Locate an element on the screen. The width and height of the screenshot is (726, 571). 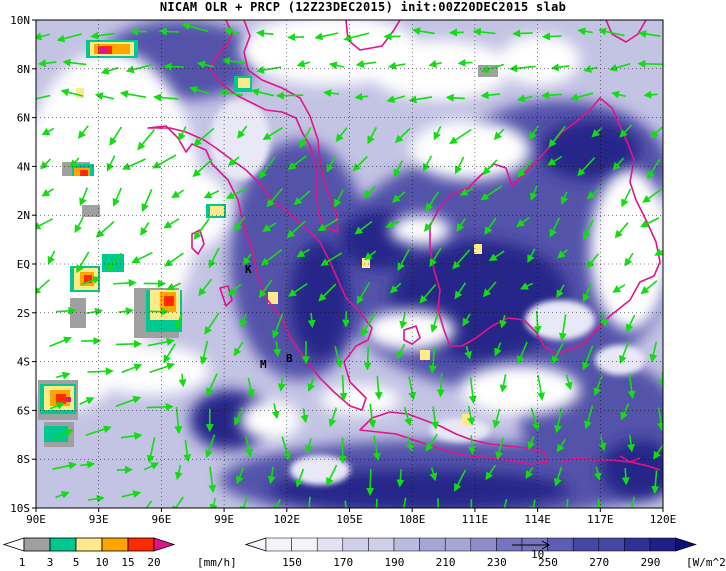
lat-label: 4S is located at coordinates (23, 362).